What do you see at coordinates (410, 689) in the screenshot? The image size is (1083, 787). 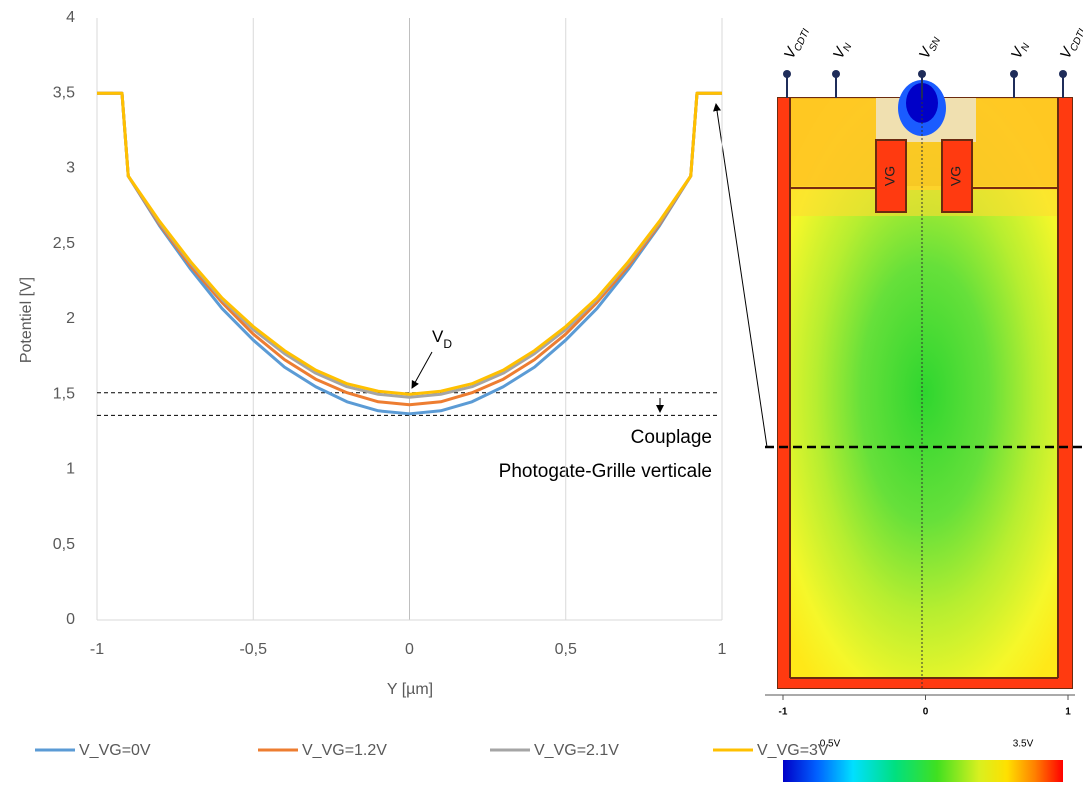 I see `x-axis-label: Y [µm]` at bounding box center [410, 689].